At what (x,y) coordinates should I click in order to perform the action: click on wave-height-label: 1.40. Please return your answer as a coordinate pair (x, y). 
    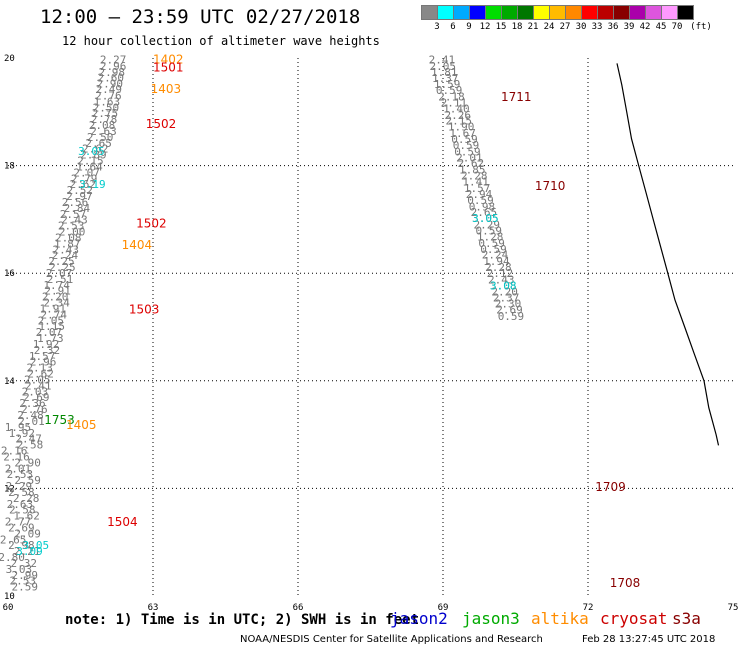
    Looking at the image, I should click on (456, 108).